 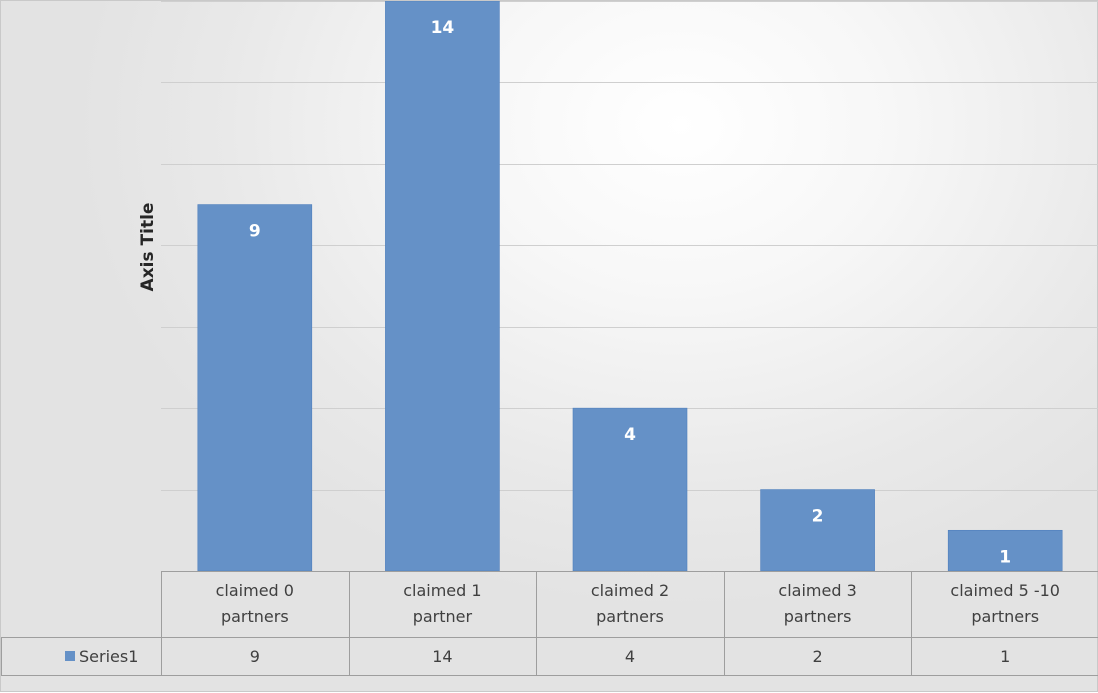 I want to click on legend-series-name: Series1, so click(x=108, y=656).